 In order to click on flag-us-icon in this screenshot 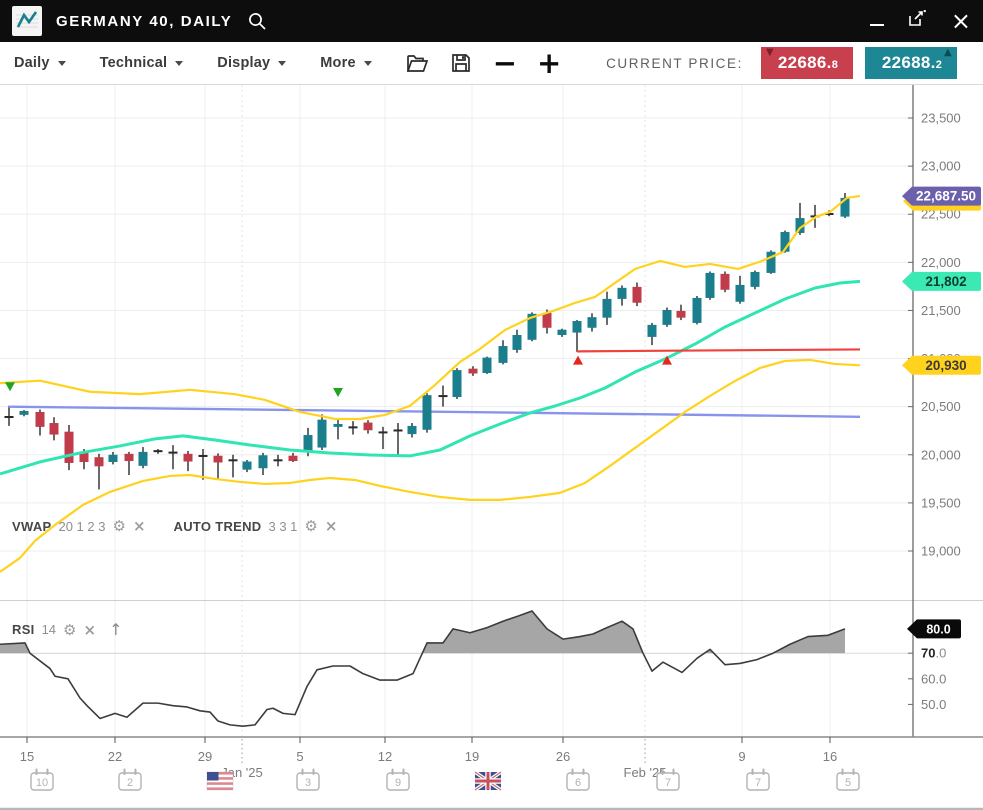, I will do `click(220, 781)`.